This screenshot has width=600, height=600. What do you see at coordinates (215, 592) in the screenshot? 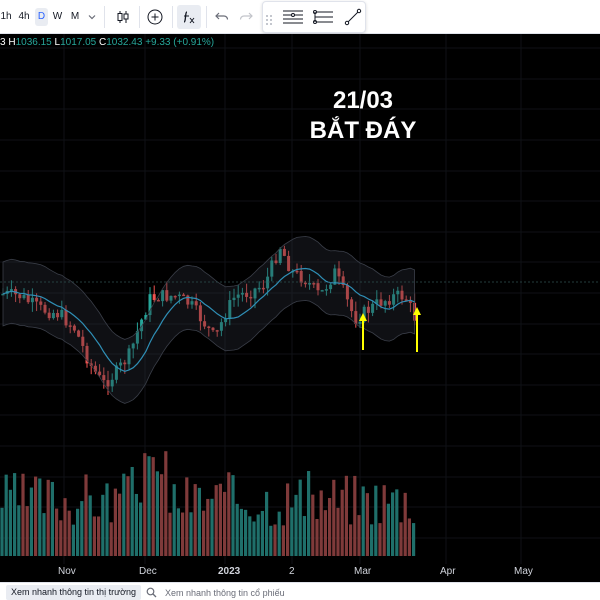
I see `stock-search-field: Xem nhanh thông tin cổ phiếu` at bounding box center [215, 592].